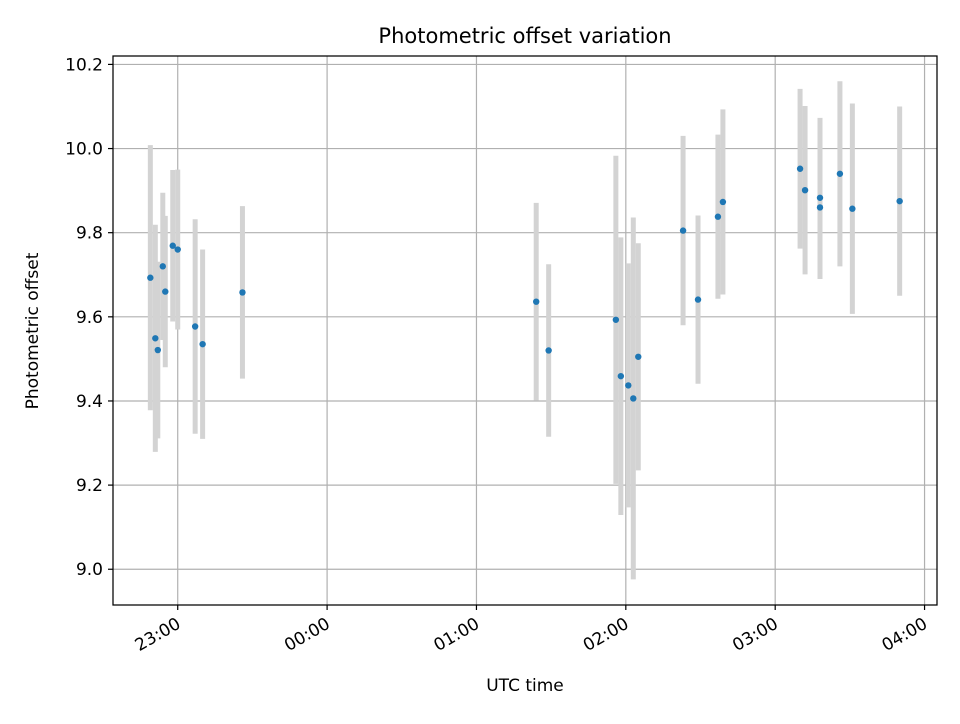 The image size is (960, 724). What do you see at coordinates (525, 686) in the screenshot?
I see `x-axis-label: UTC time` at bounding box center [525, 686].